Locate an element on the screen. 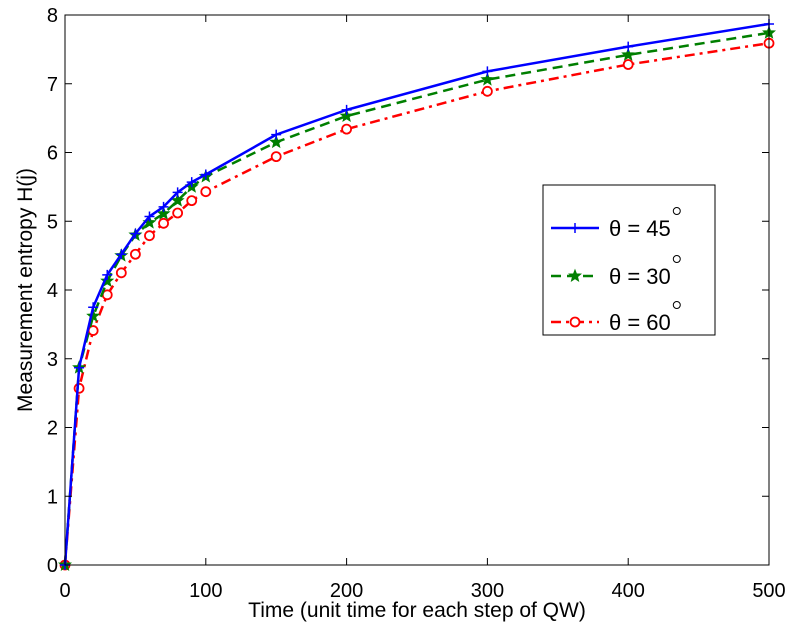 The width and height of the screenshot is (794, 629). y-tick-label: 7 is located at coordinates (52, 85).